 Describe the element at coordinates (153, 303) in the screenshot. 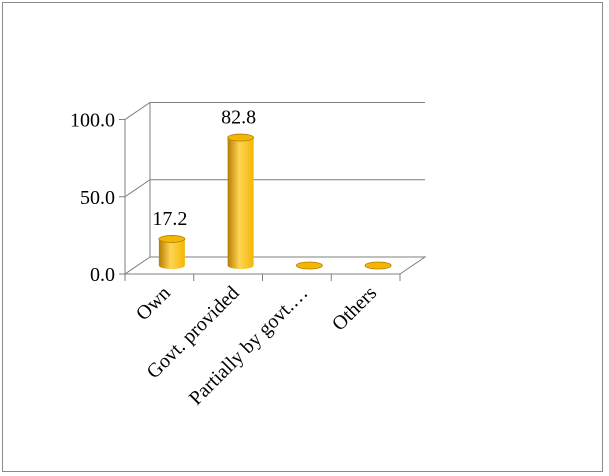

I see `x-tick-label: Own` at that location.